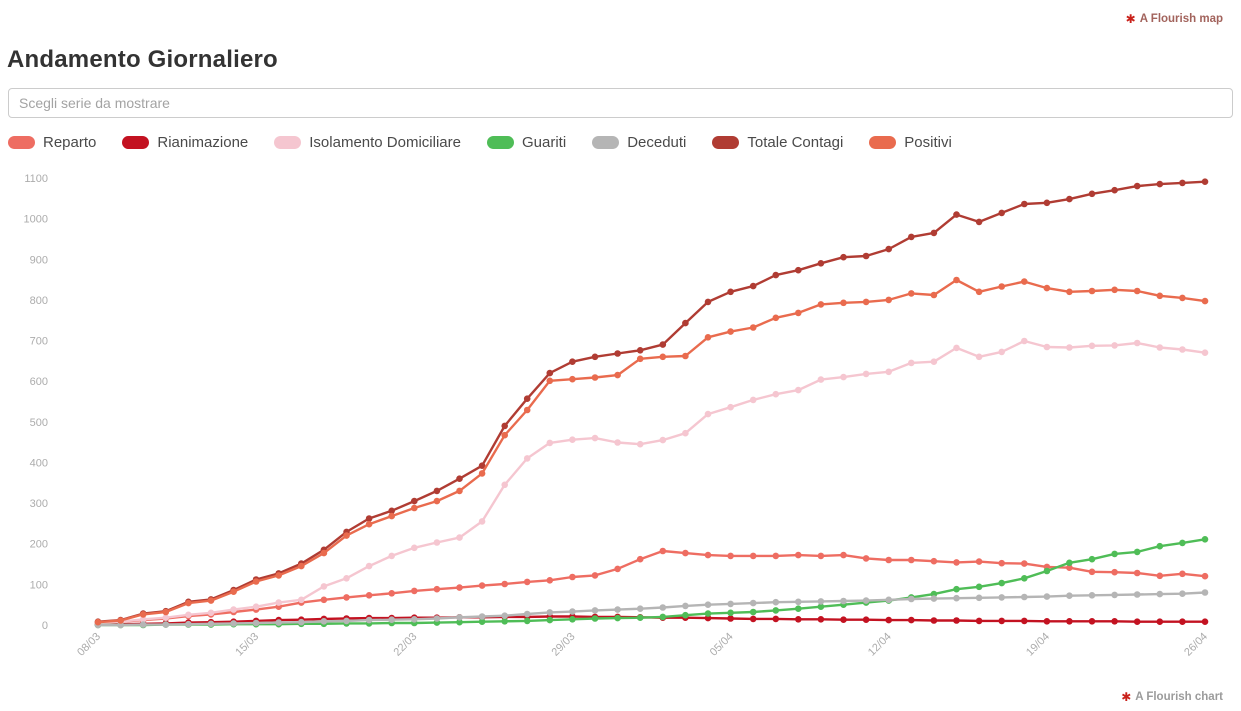  What do you see at coordinates (777, 142) in the screenshot?
I see `legend-item-totale-contagi: Totale Contagi` at bounding box center [777, 142].